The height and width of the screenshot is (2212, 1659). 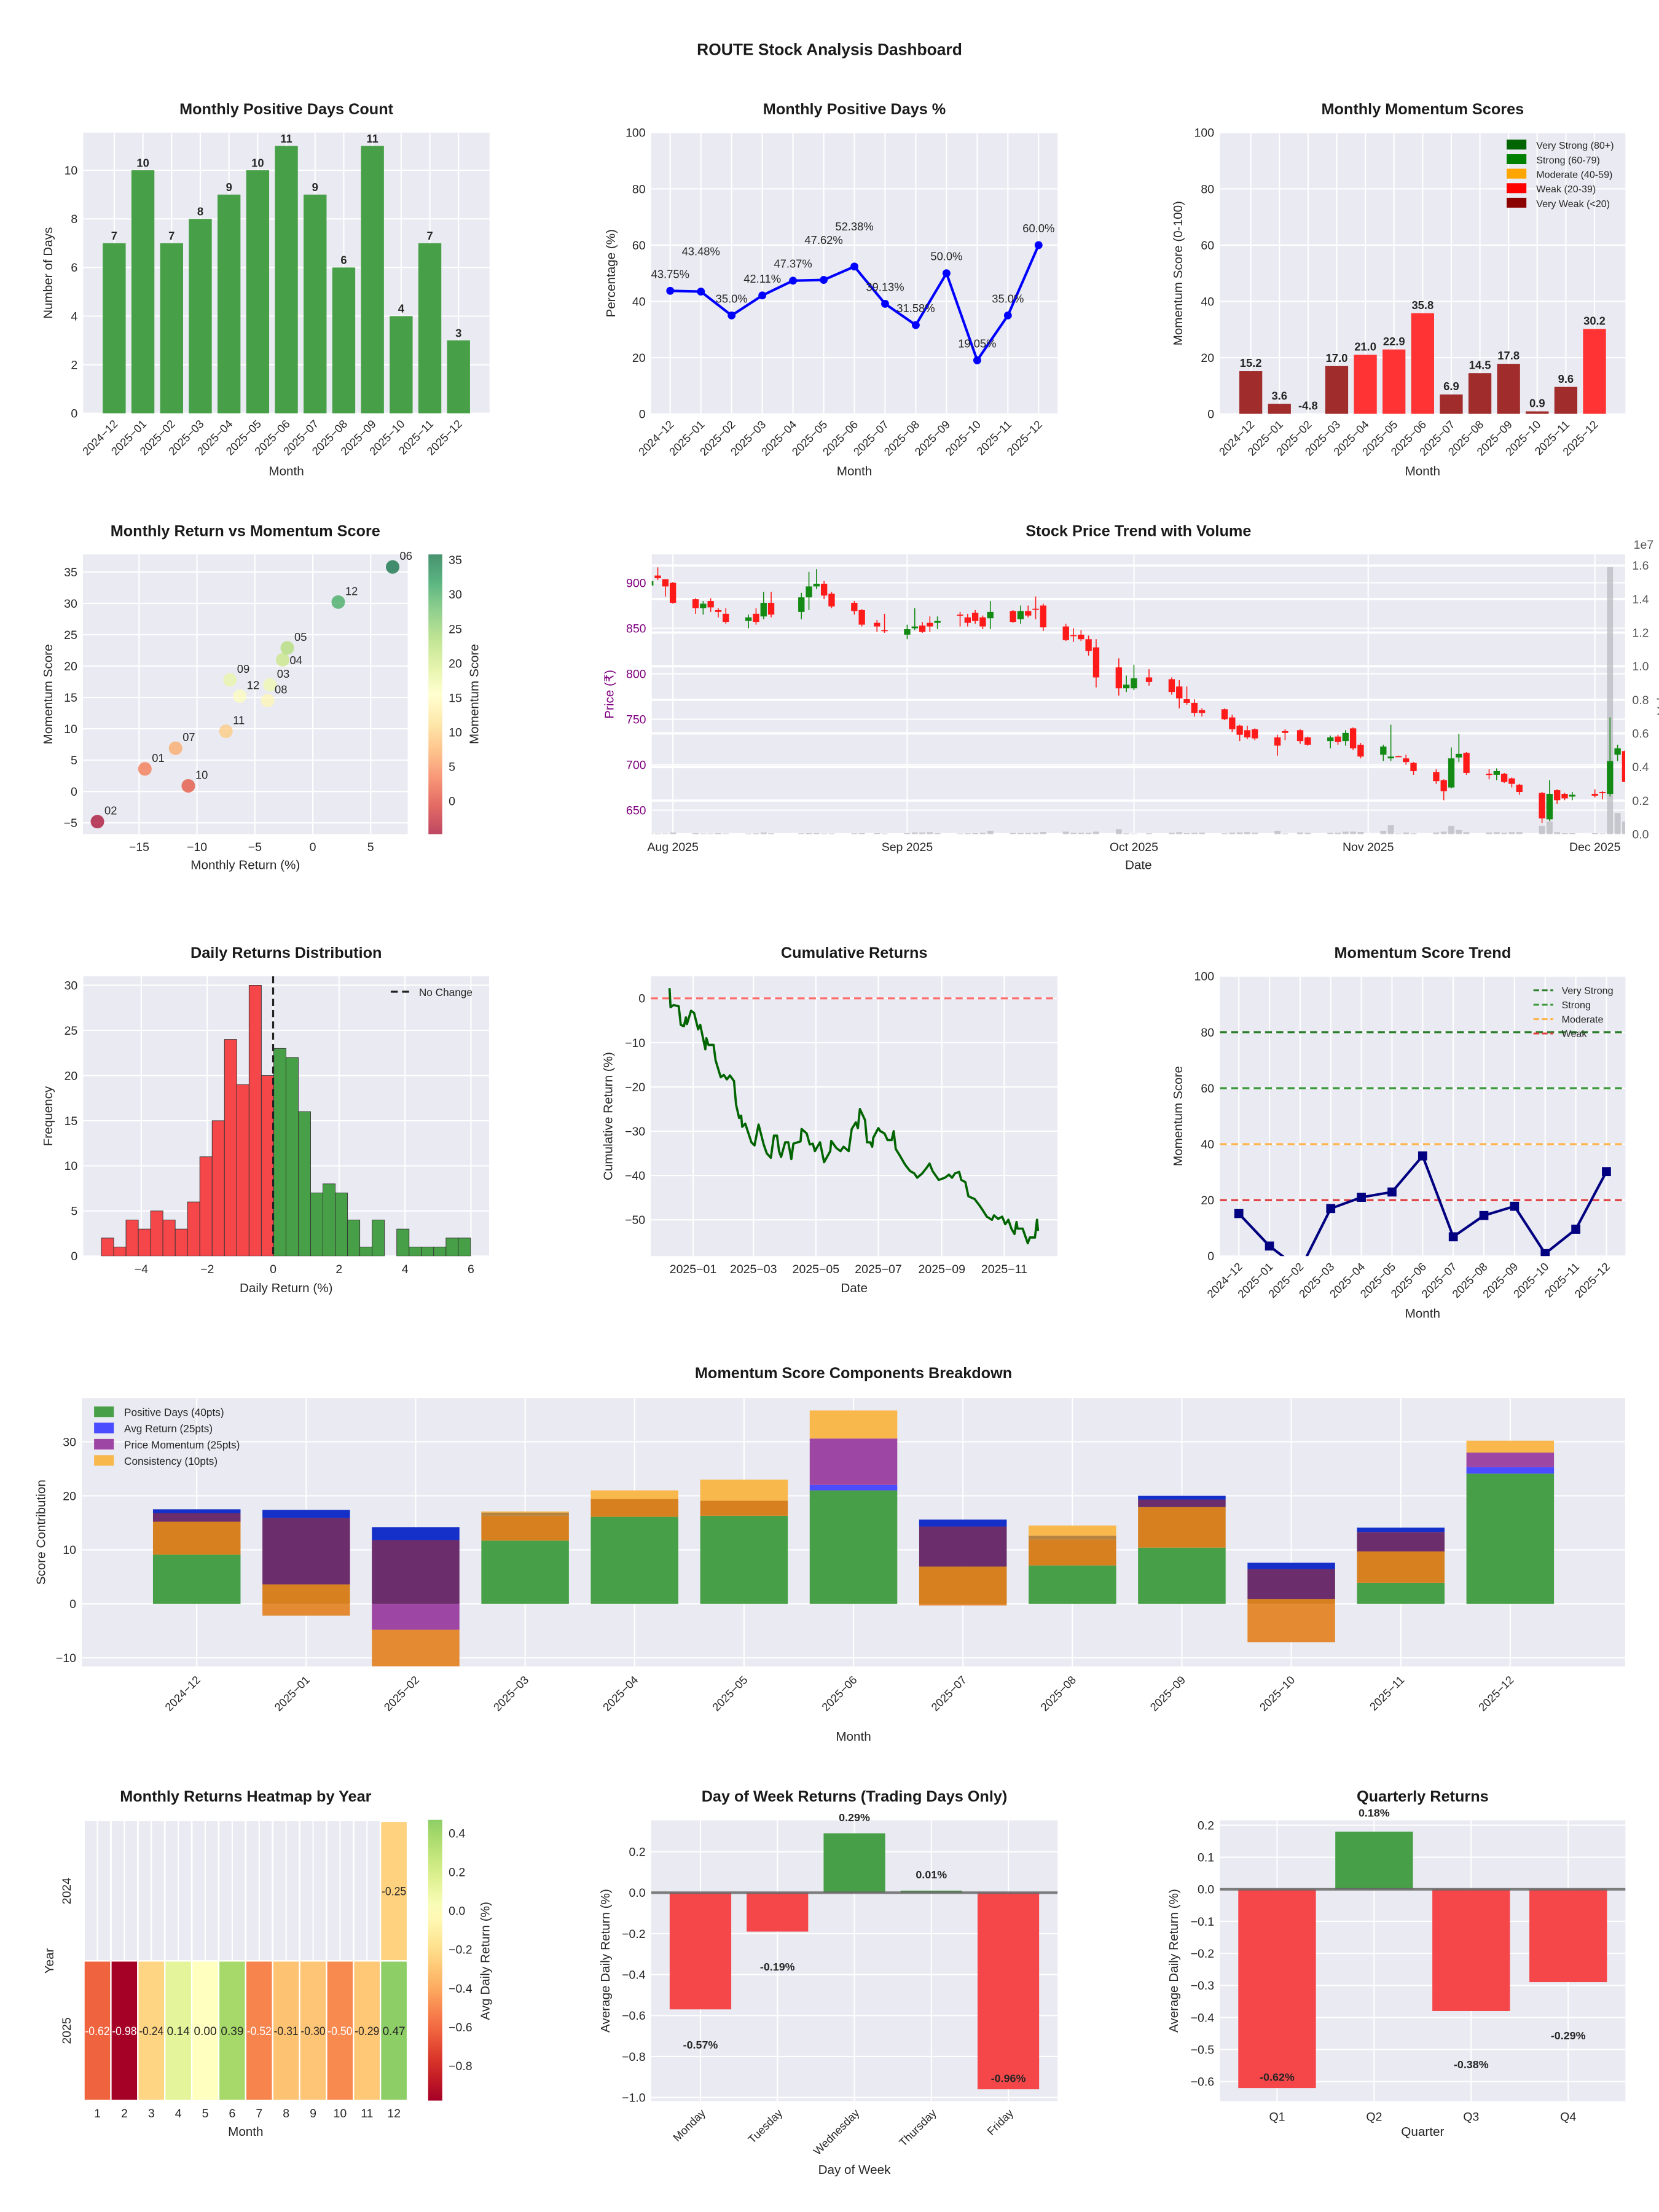 What do you see at coordinates (104, 1444) in the screenshot?
I see `legend-swatch` at bounding box center [104, 1444].